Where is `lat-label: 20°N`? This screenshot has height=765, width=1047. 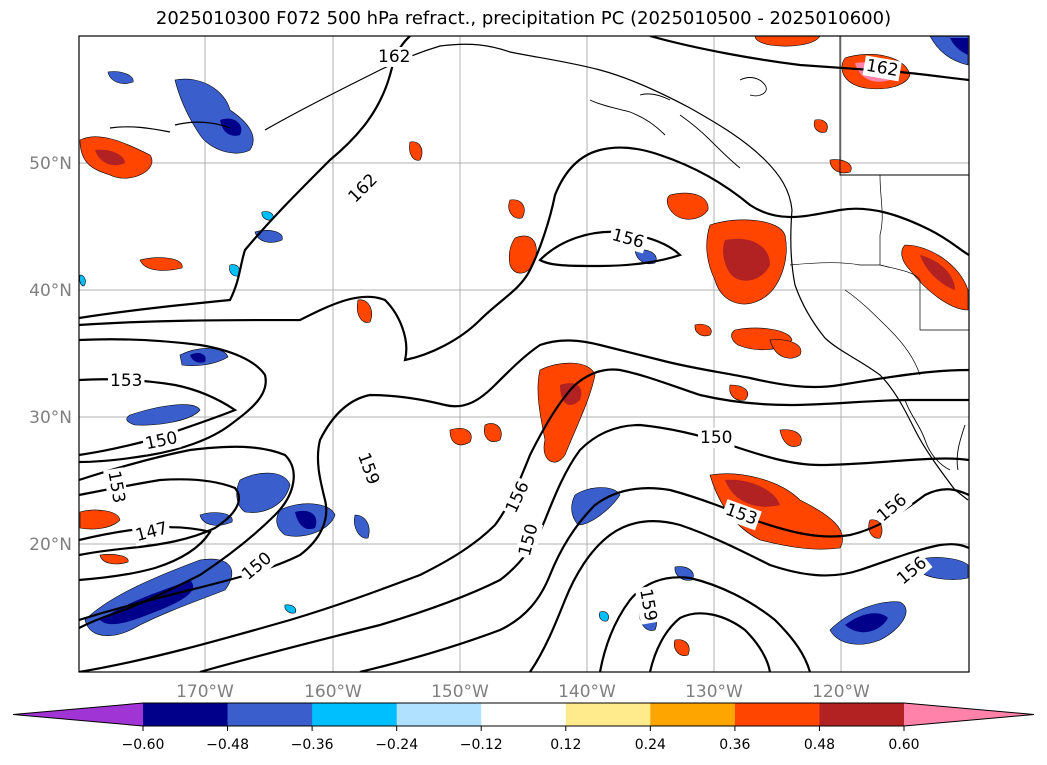 lat-label: 20°N is located at coordinates (50, 545).